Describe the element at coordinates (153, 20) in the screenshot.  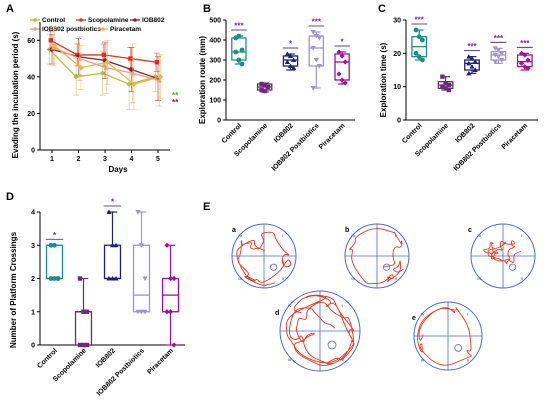
I see `legend-label: IOB802` at that location.